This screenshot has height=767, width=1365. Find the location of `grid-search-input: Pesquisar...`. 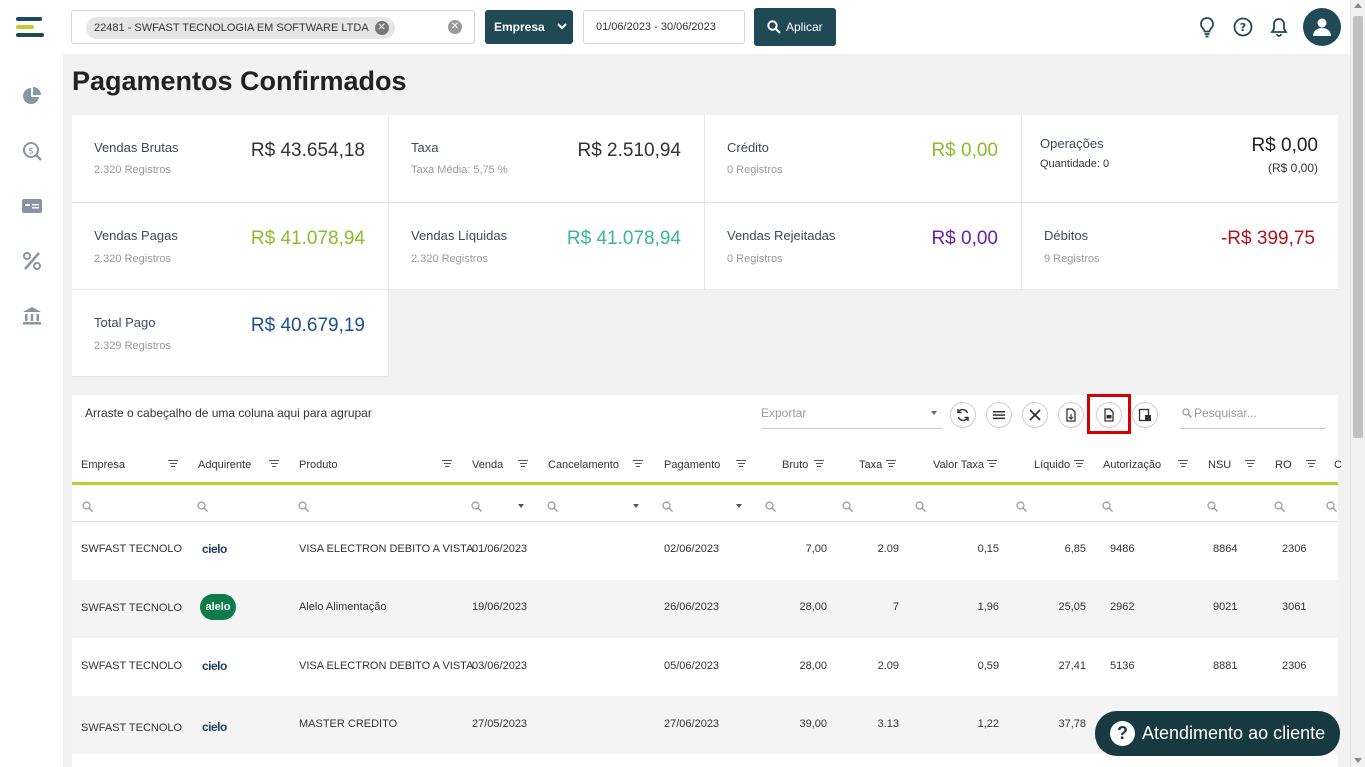

grid-search-input: Pesquisar... is located at coordinates (1253, 415).